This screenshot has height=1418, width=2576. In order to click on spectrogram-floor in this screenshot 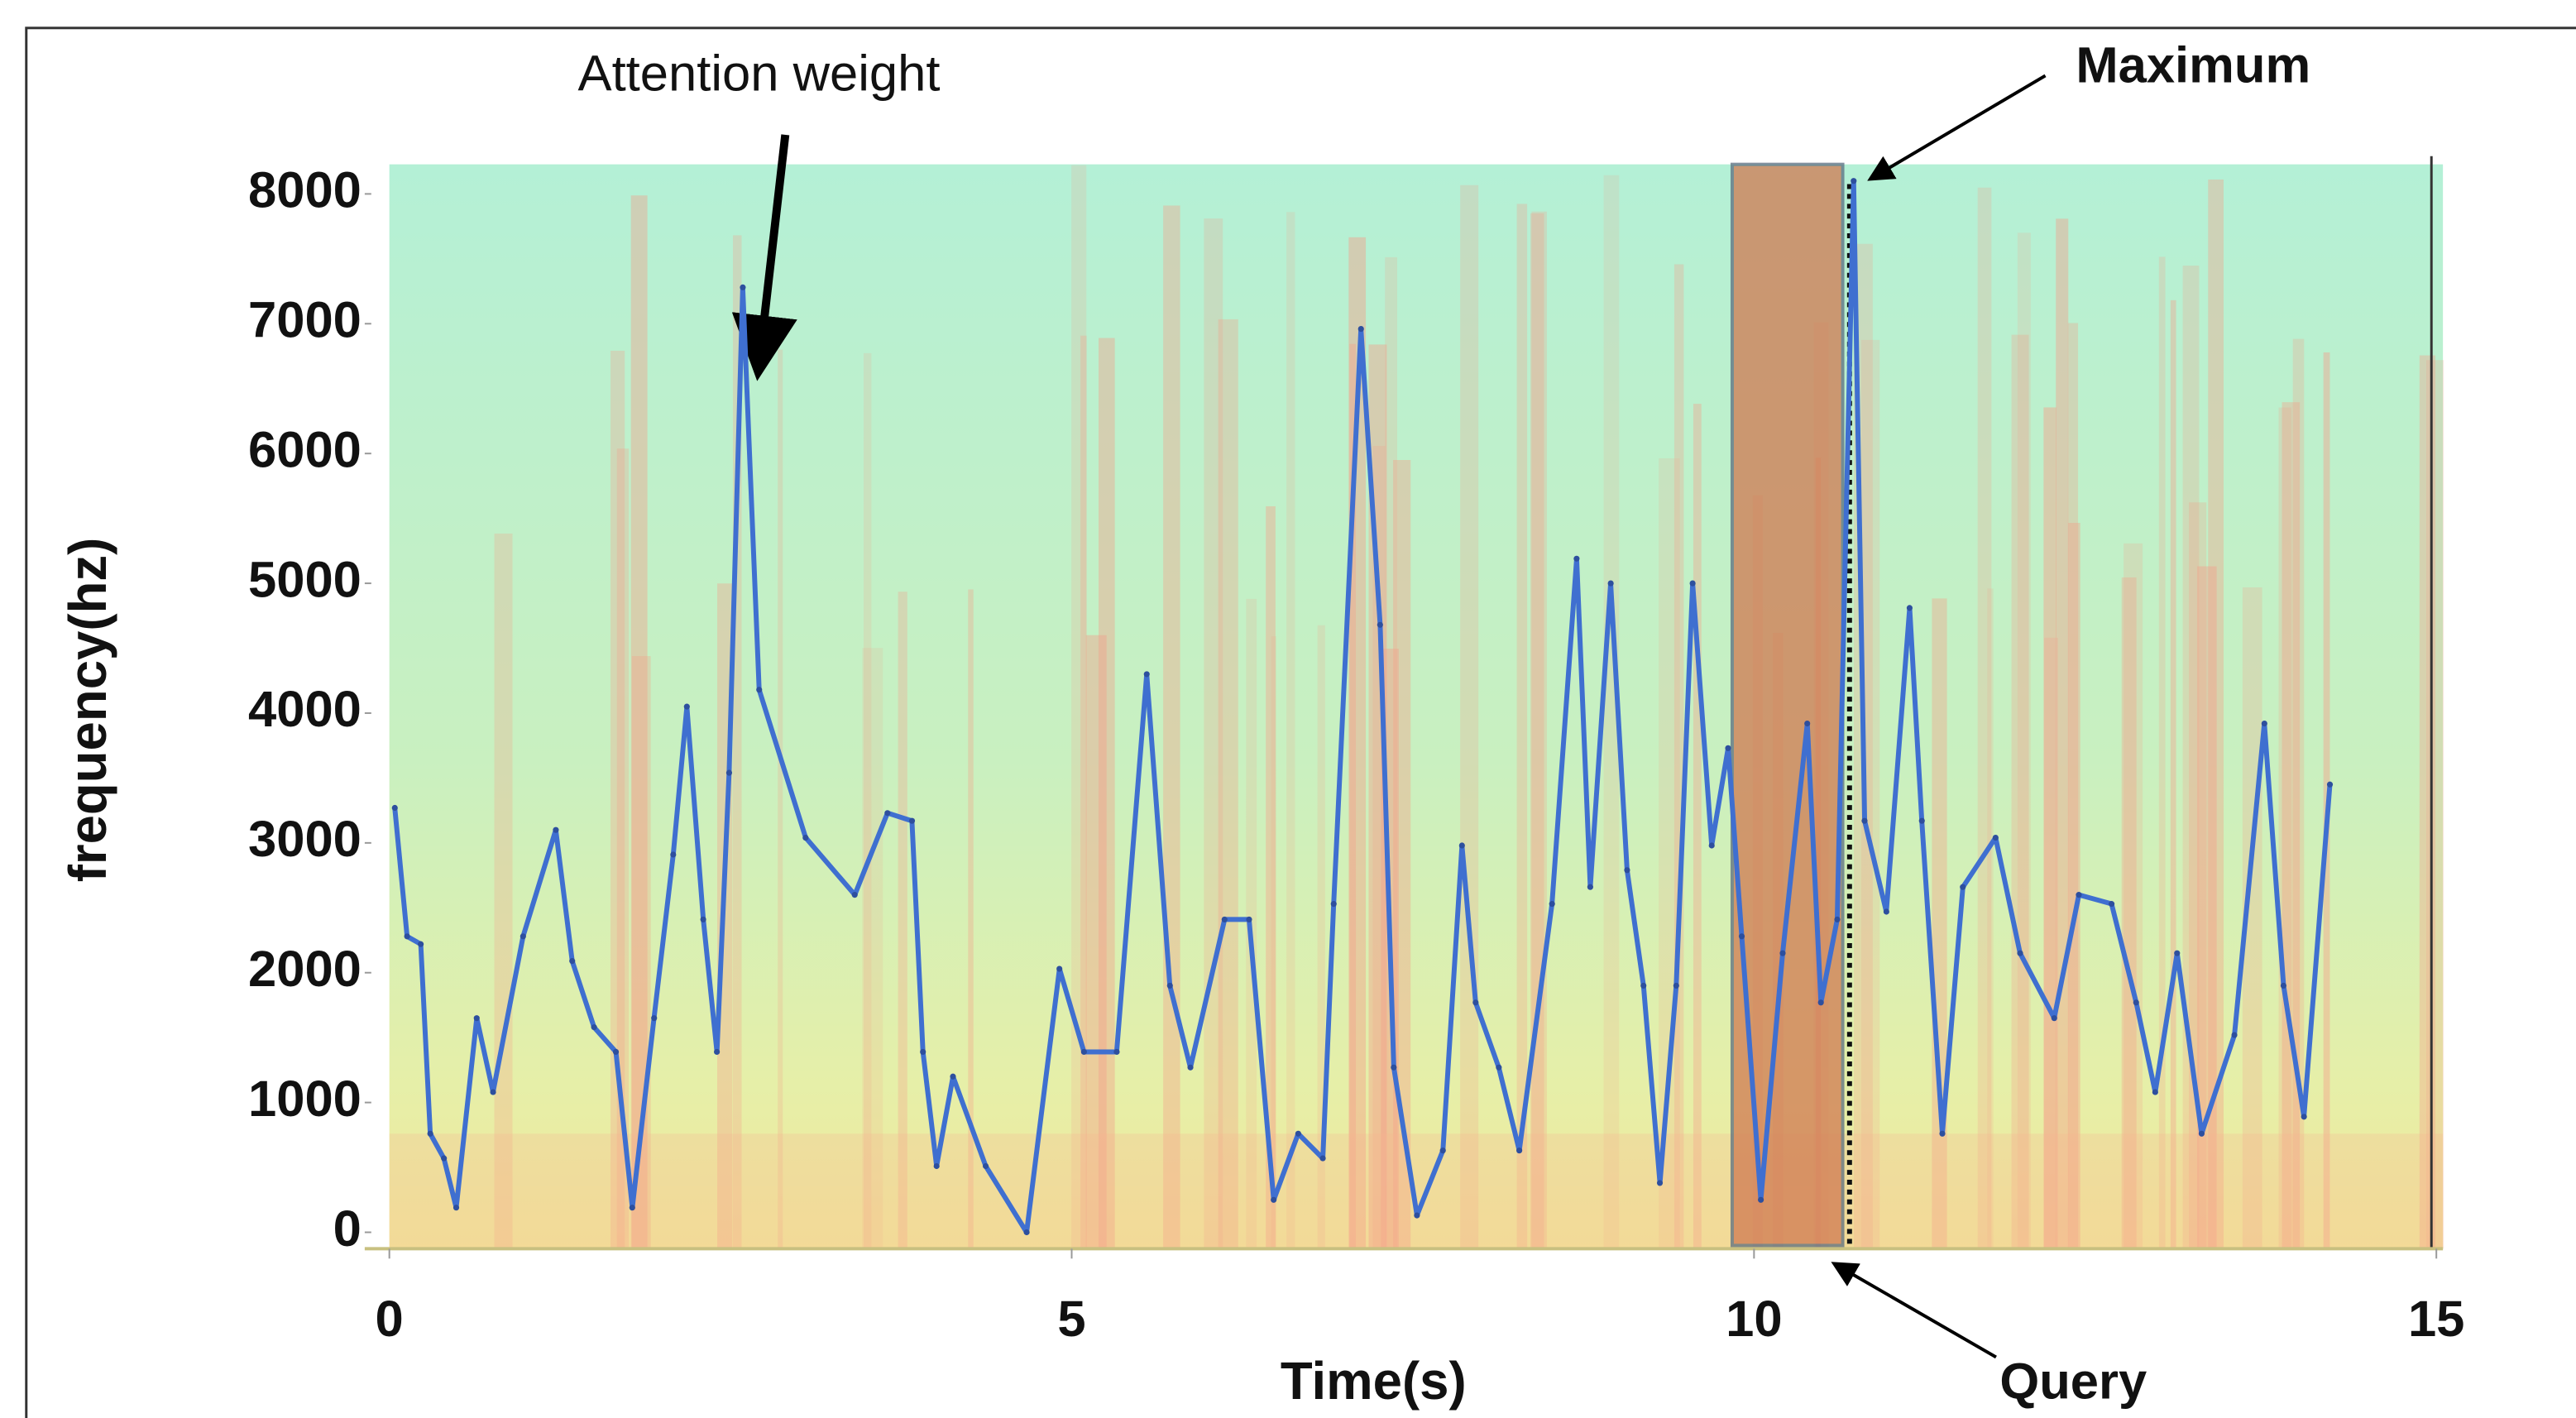, I will do `click(1417, 1191)`.